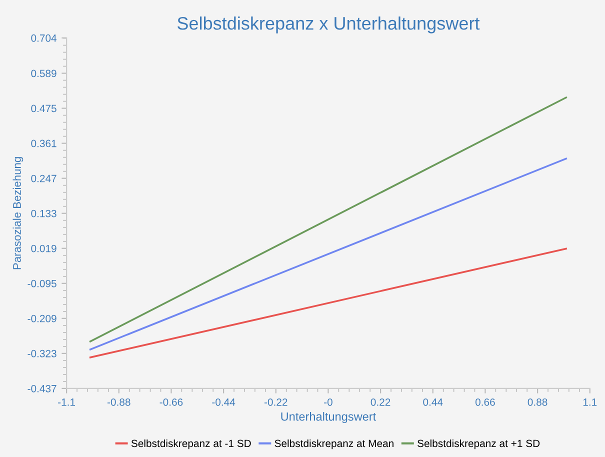 This screenshot has width=605, height=457. Describe the element at coordinates (485, 402) in the screenshot. I see `x-tick-label: 0.66` at that location.